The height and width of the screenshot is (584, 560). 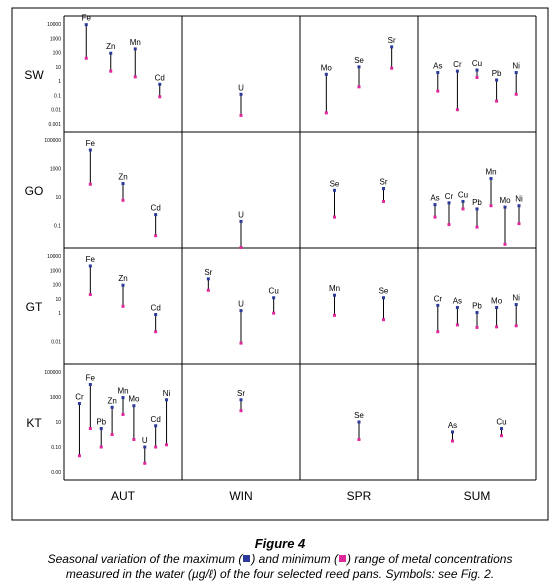 What do you see at coordinates (241, 400) in the screenshot?
I see `max-marker-sr` at bounding box center [241, 400].